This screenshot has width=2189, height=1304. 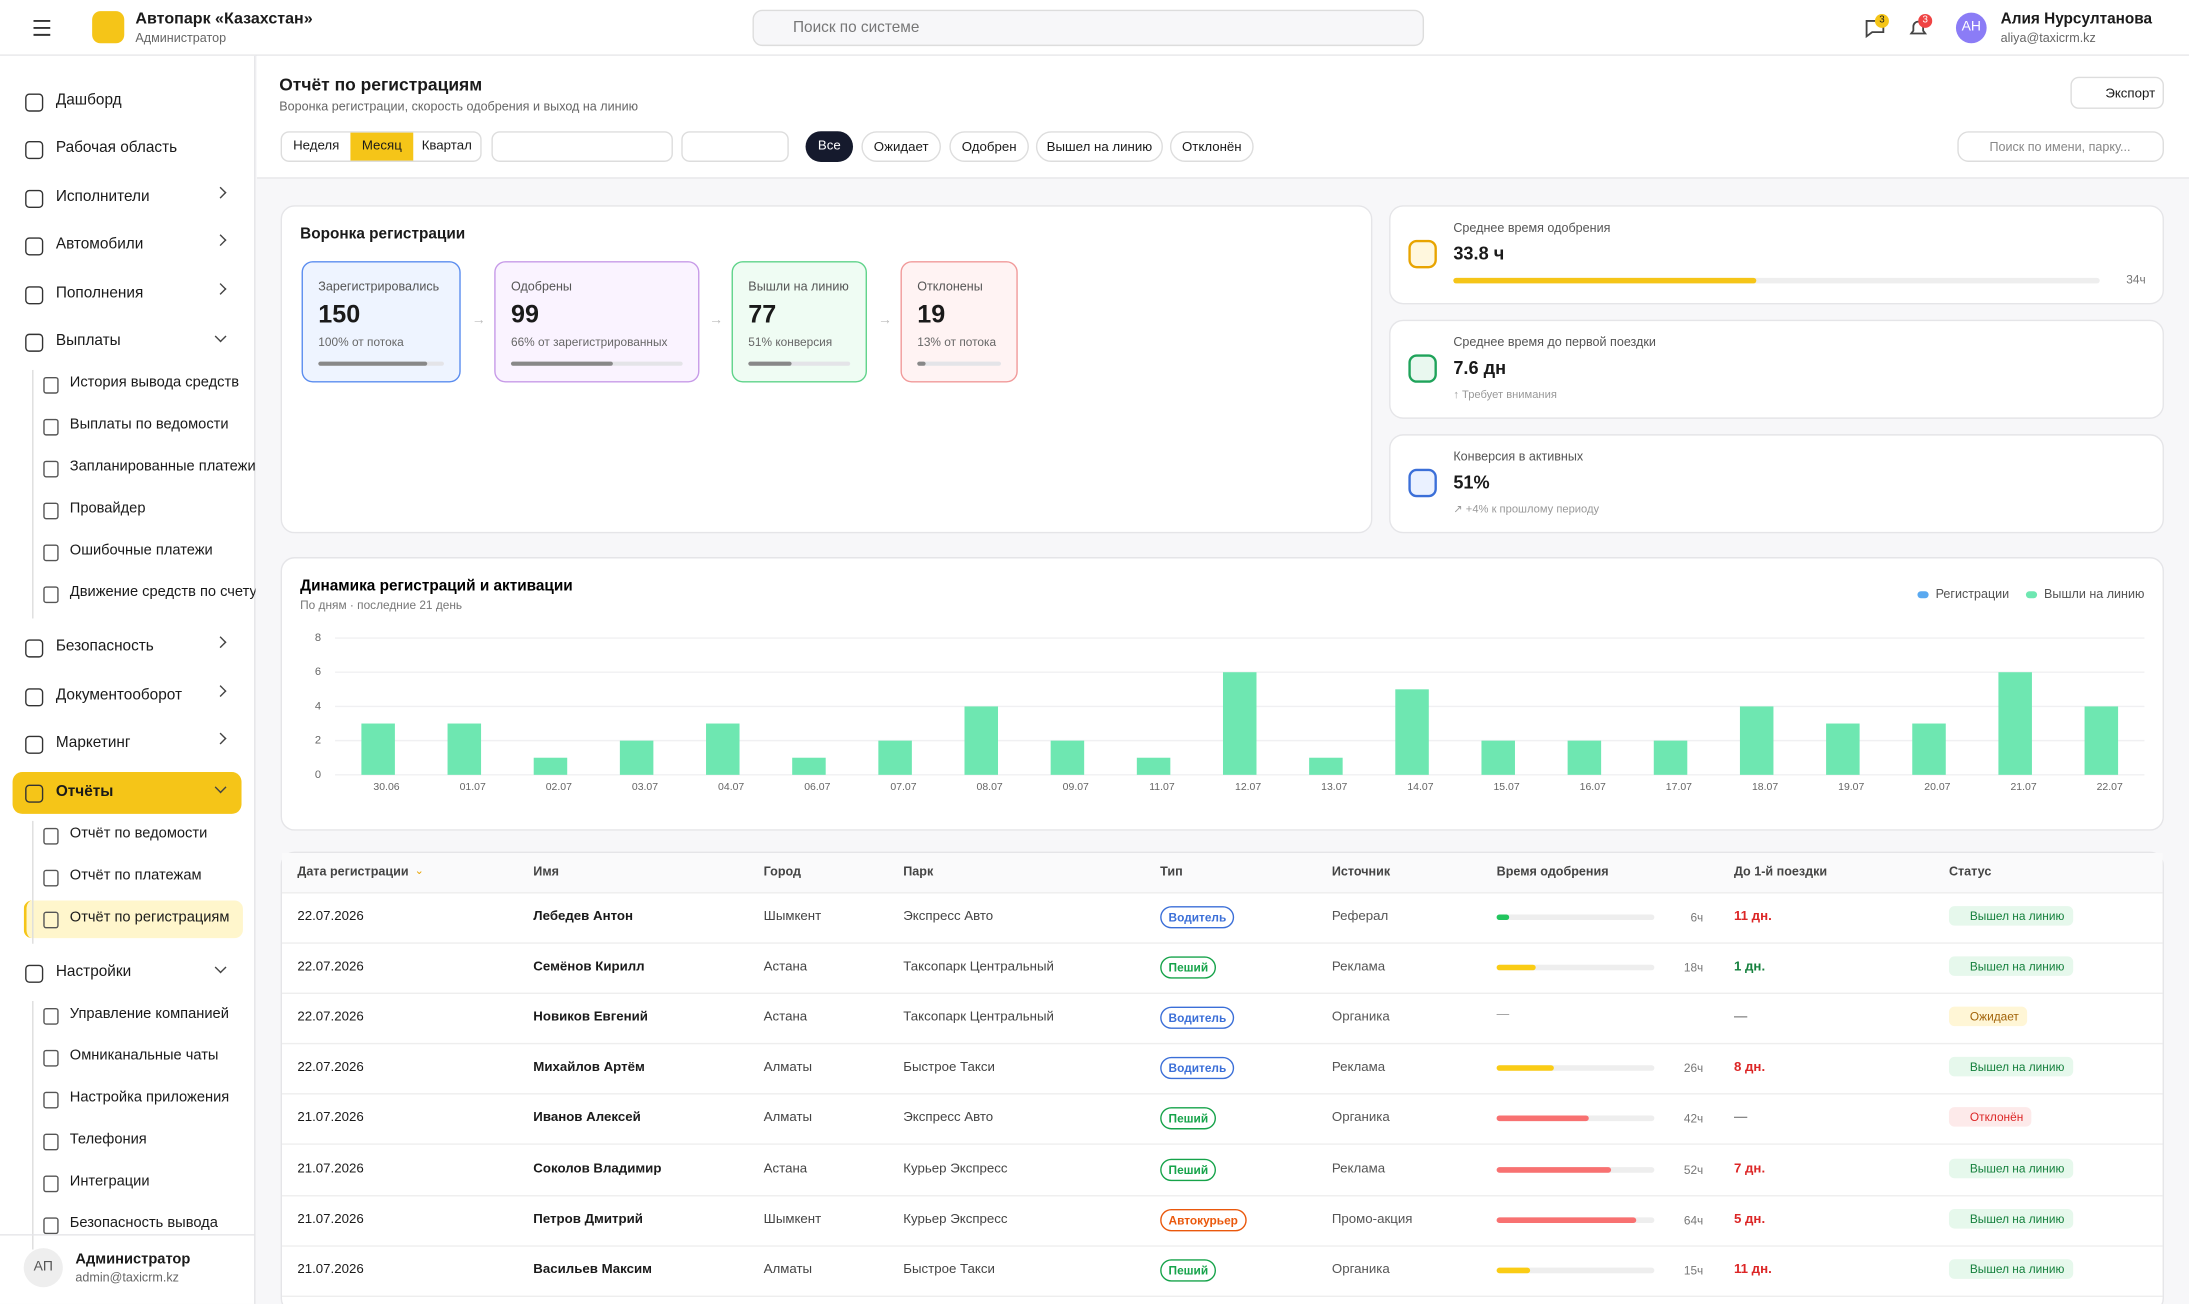 I want to click on approval-label: 18ч, so click(x=1693, y=967).